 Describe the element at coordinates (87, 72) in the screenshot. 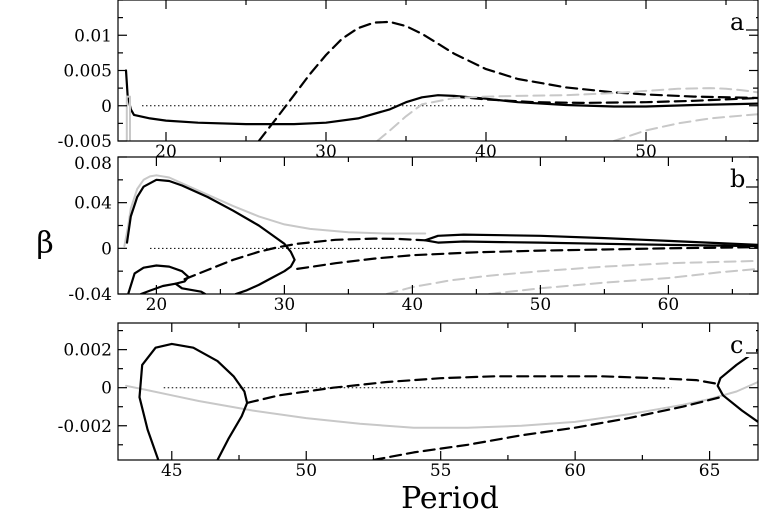

I see `y-tick-label: 0.005` at that location.